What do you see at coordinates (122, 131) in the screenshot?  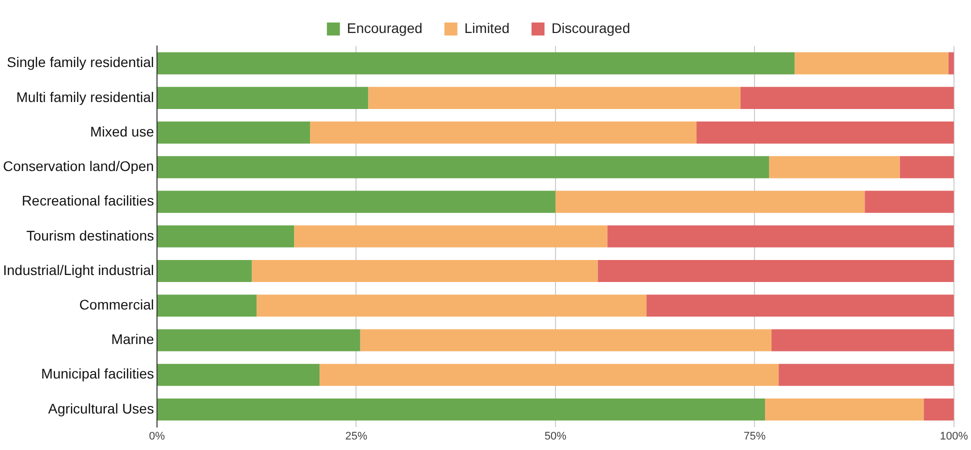 I see `y-tick-label: Mixed use` at bounding box center [122, 131].